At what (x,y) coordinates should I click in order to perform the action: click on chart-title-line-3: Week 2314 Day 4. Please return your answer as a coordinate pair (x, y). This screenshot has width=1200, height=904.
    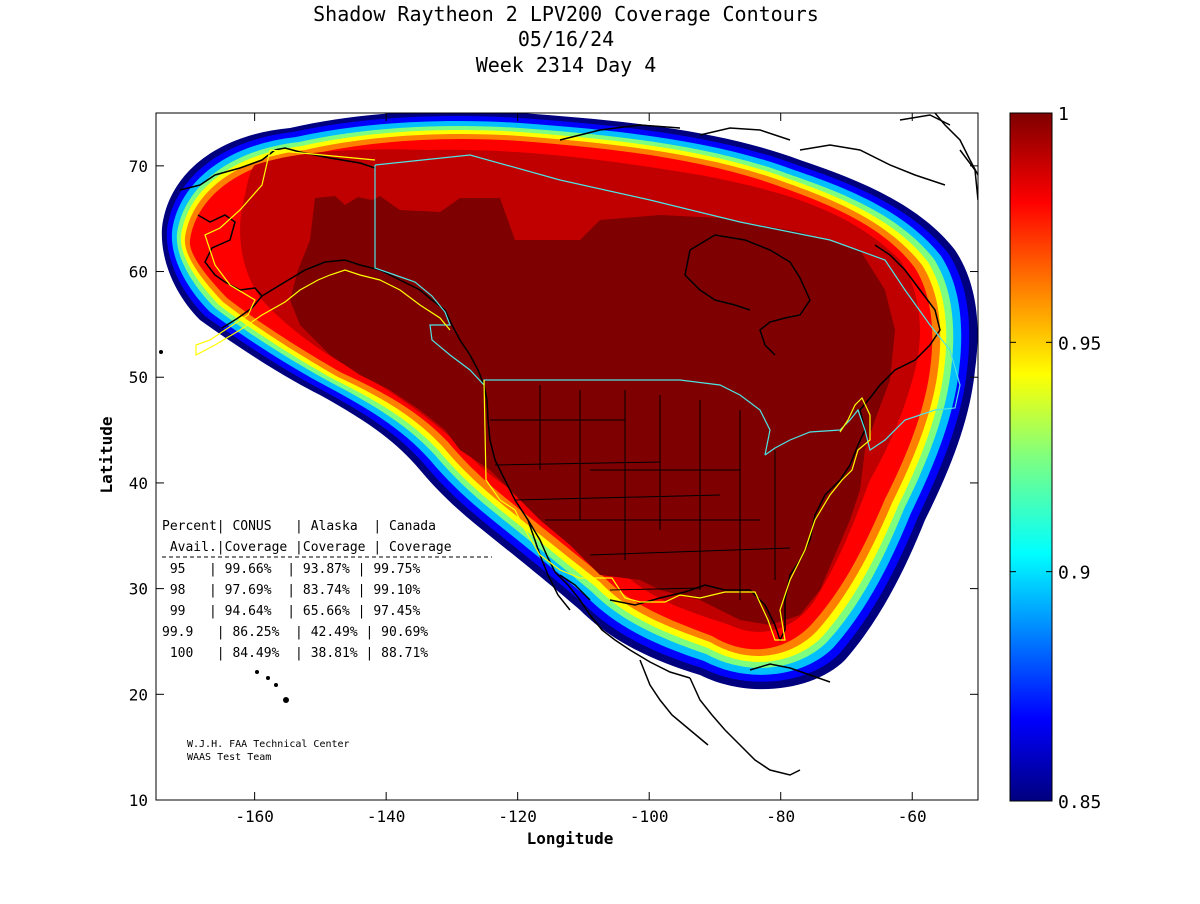
    Looking at the image, I should click on (566, 65).